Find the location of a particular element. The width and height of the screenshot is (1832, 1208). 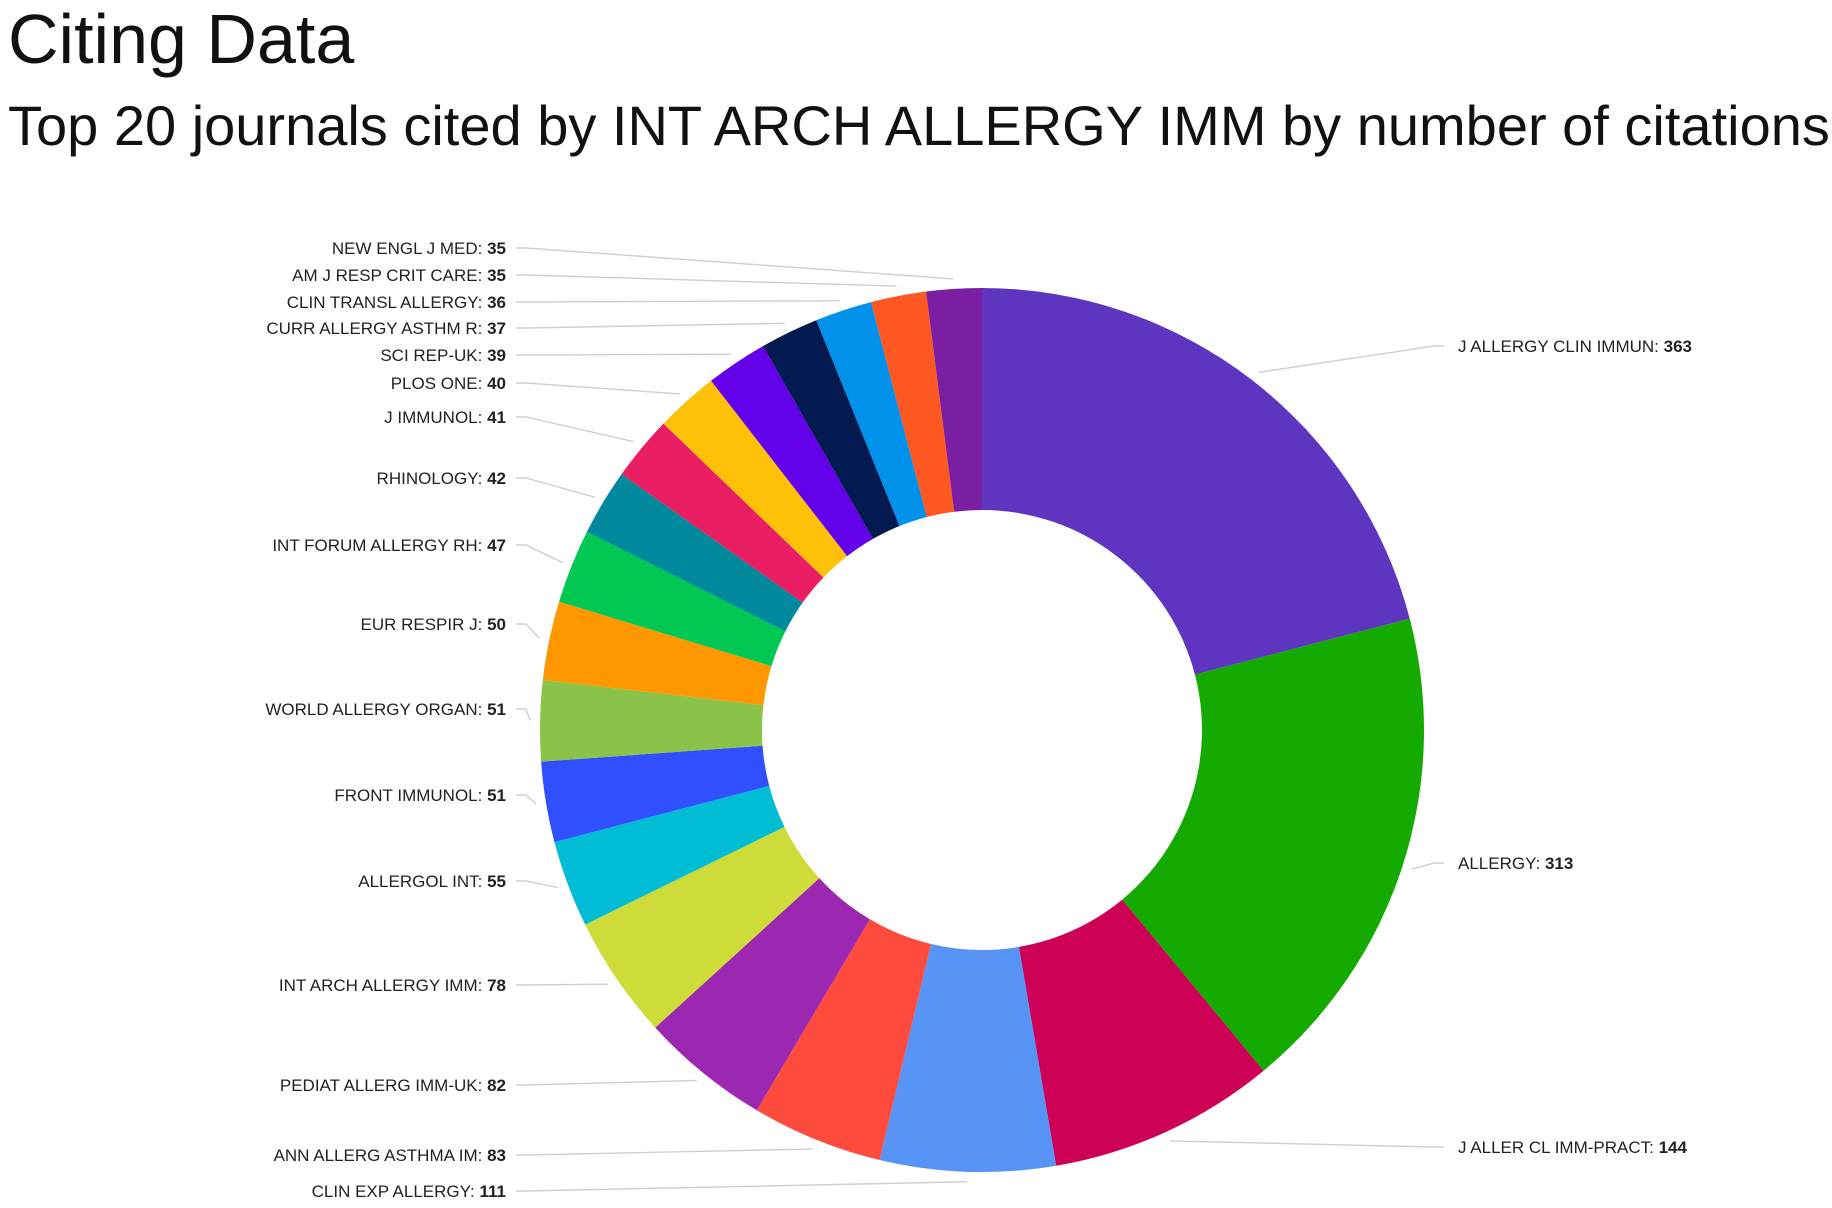

data-label-ann-allerg-asthma-im: ANN ALLERG ASTHMA IM: 83 is located at coordinates (390, 1155).